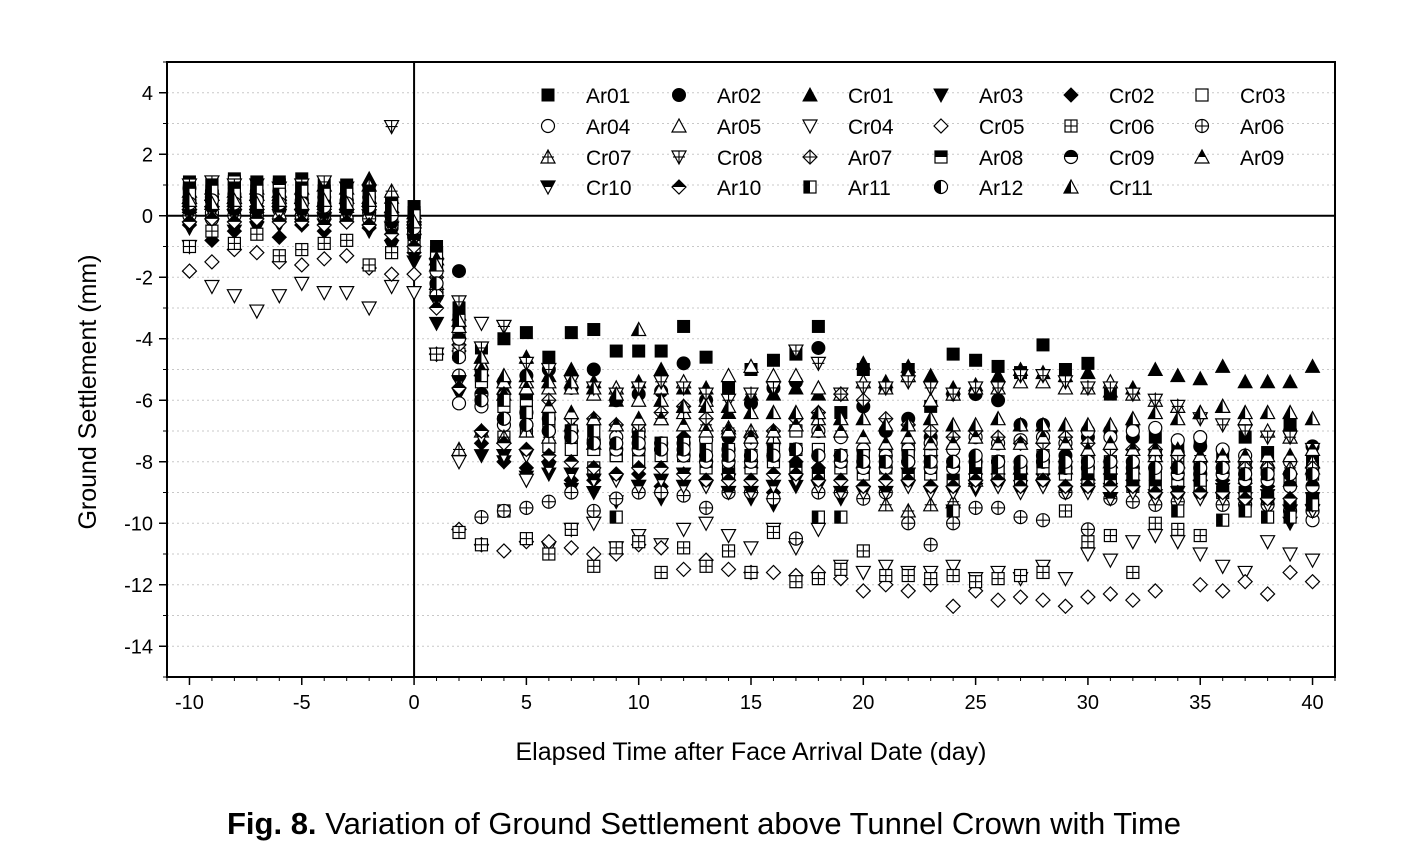 The image size is (1408, 848). Describe the element at coordinates (1107, 188) in the screenshot. I see `legend-item-cr11: Cr11` at that location.